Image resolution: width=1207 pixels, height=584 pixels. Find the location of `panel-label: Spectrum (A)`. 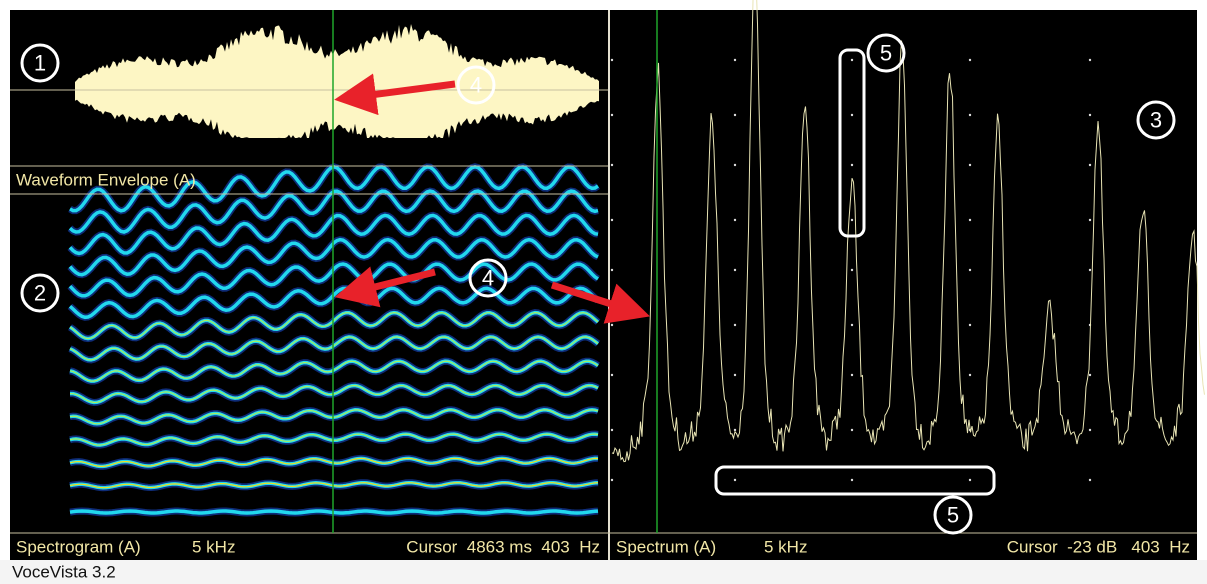

panel-label: Spectrum (A) is located at coordinates (666, 546).